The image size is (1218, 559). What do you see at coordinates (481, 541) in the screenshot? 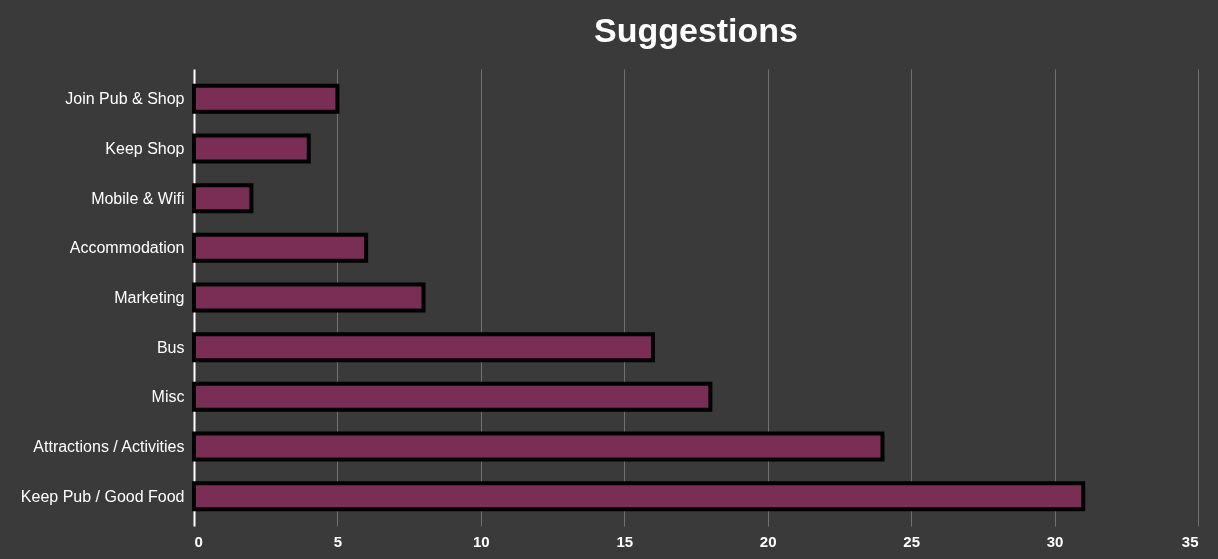
I see `x-tick-label: 10` at bounding box center [481, 541].